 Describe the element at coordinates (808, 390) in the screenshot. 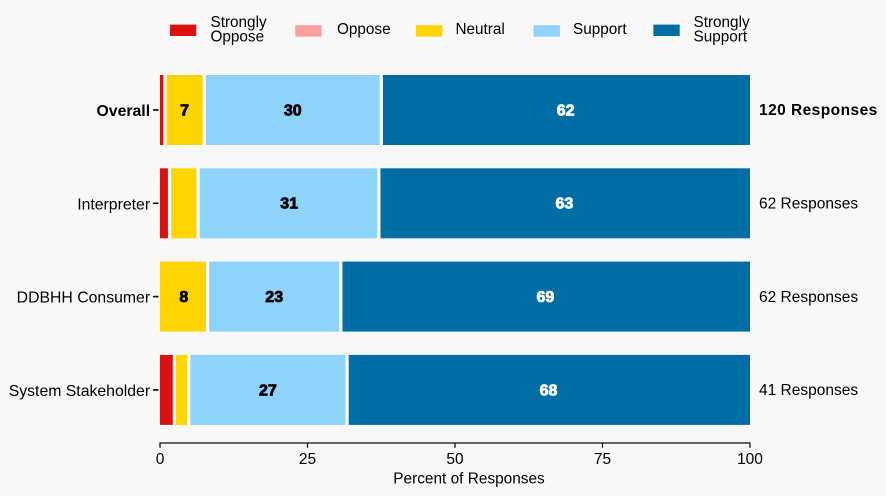

I see `svg-text: 41 Responses` at that location.